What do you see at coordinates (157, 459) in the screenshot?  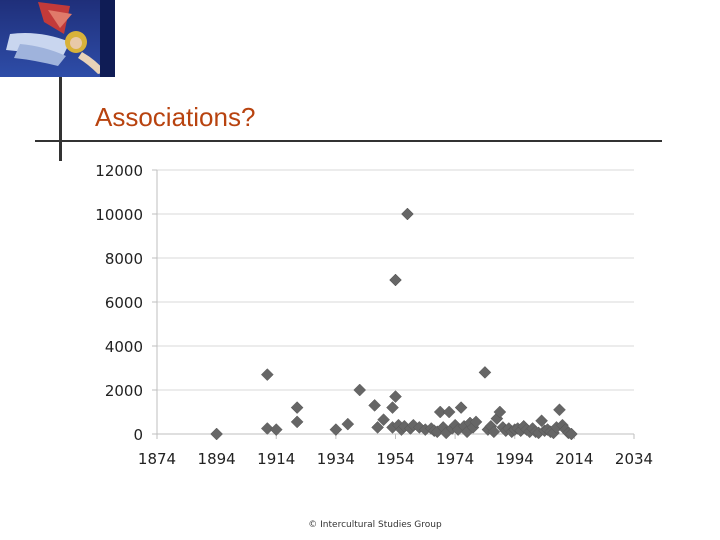 I see `x-tick-label: 1874` at bounding box center [157, 459].